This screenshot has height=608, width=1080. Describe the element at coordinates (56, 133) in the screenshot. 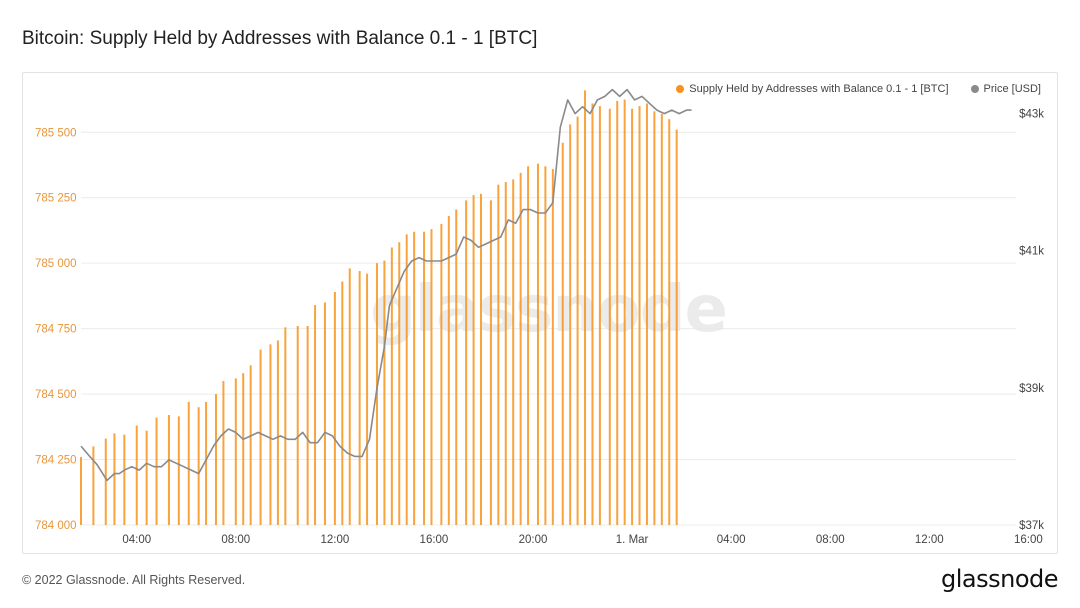

I see `y-left-tick-label: 785 500` at that location.